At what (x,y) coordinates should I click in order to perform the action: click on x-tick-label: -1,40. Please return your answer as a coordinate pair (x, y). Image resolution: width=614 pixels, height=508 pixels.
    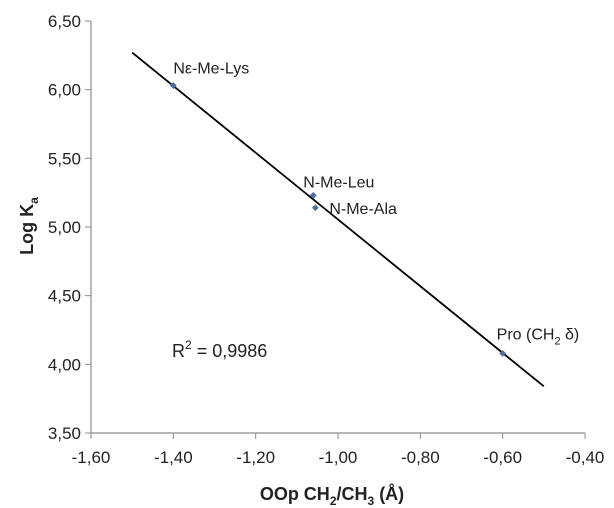
    Looking at the image, I should click on (173, 457).